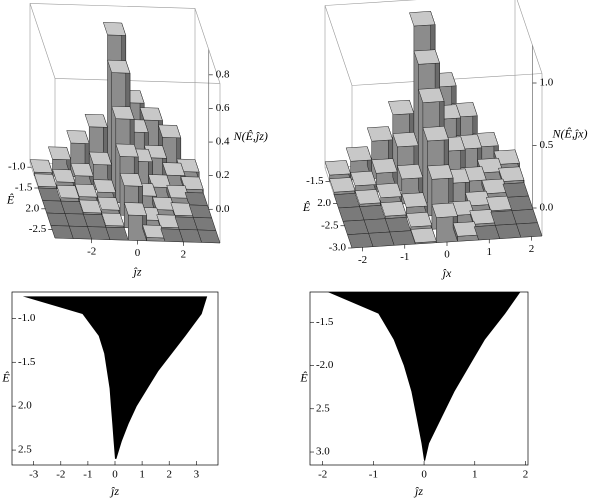 The width and height of the screenshot is (600, 500). What do you see at coordinates (325, 365) in the screenshot?
I see `y-tick-label: -2.0` at bounding box center [325, 365].